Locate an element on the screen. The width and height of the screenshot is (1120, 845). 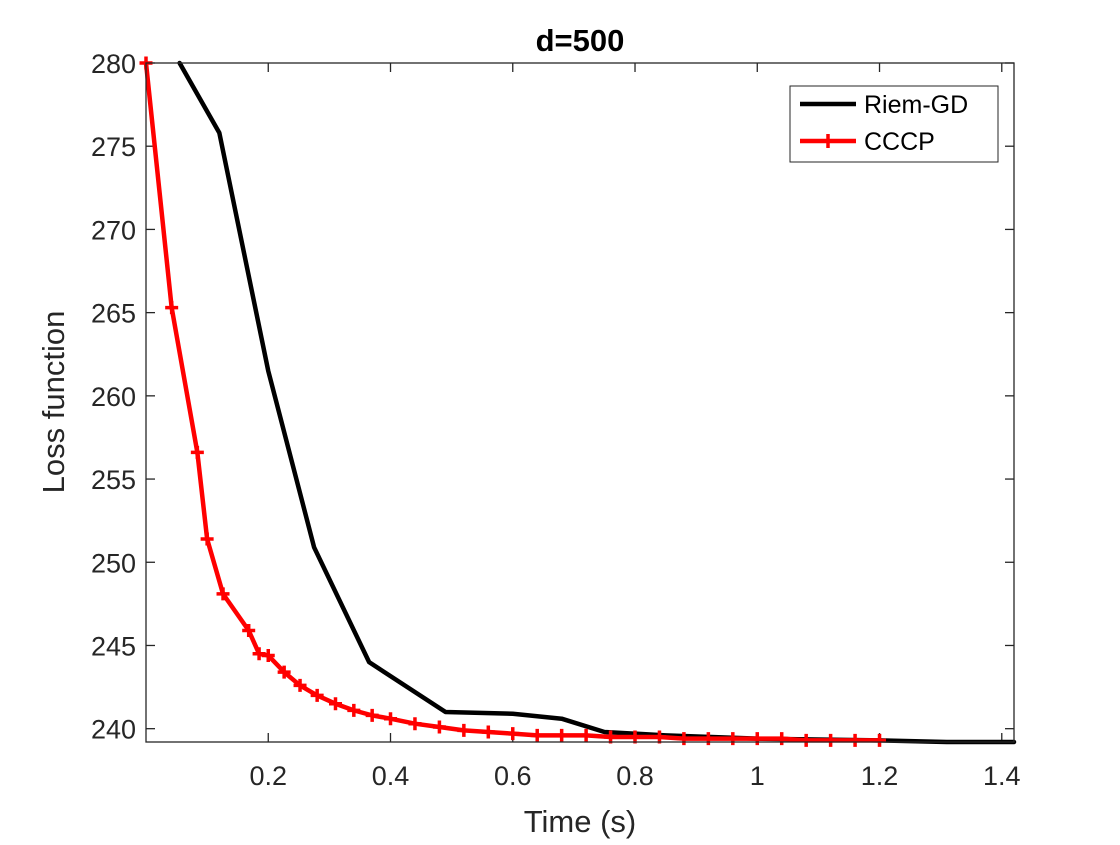
legend-box is located at coordinates (894, 124).